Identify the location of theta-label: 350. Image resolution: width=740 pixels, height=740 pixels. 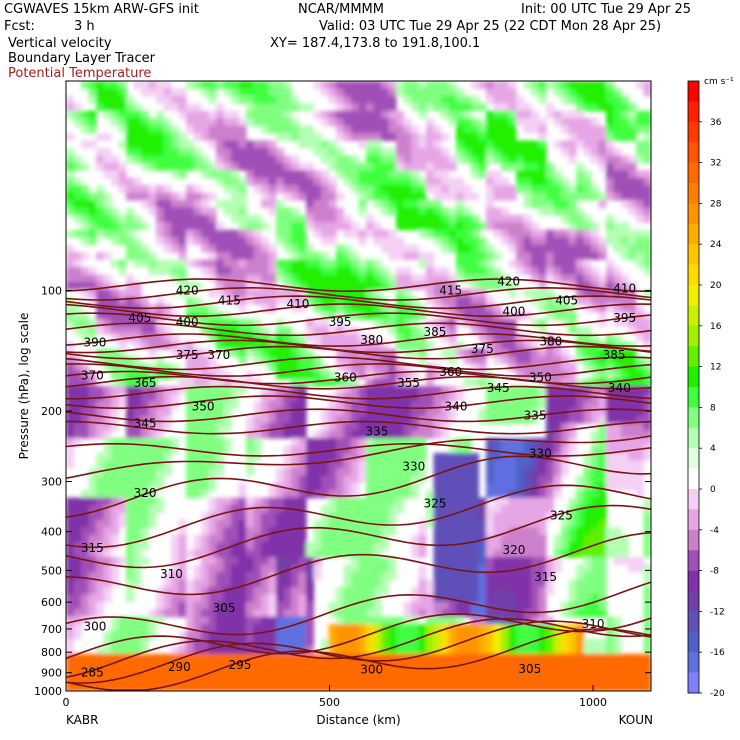
(540, 378).